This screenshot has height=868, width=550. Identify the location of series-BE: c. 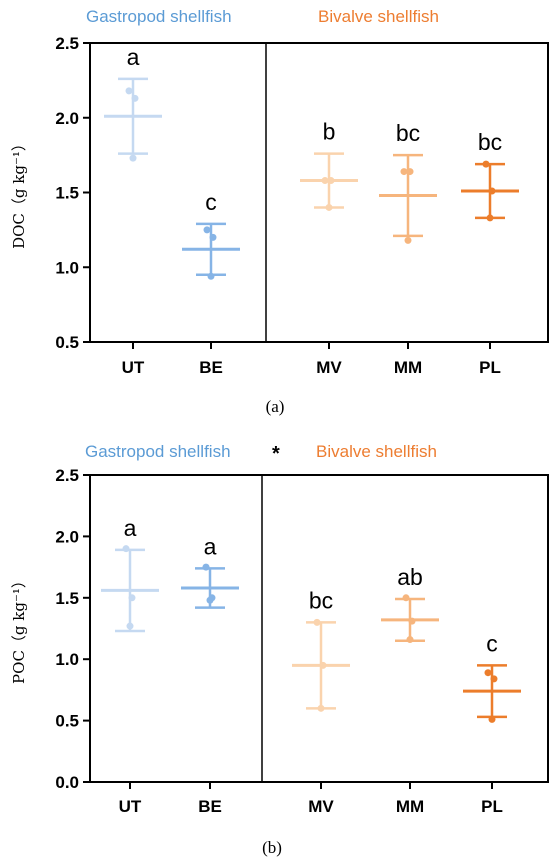
(211, 234).